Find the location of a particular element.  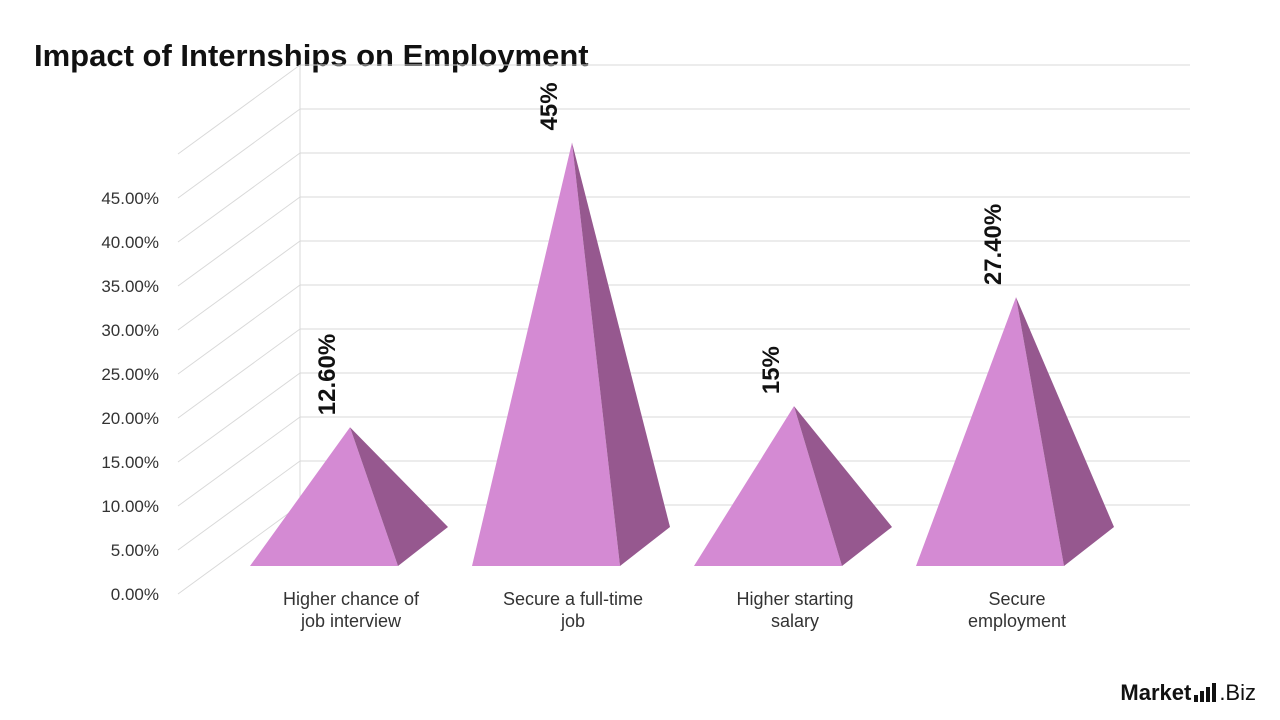

x-category-label: job interview is located at coordinates (351, 621).